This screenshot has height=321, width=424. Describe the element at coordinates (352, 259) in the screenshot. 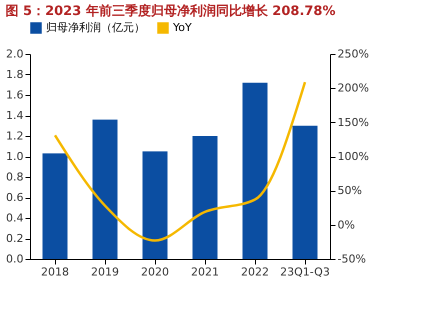

I see `y2-tick-label: -50%` at that location.